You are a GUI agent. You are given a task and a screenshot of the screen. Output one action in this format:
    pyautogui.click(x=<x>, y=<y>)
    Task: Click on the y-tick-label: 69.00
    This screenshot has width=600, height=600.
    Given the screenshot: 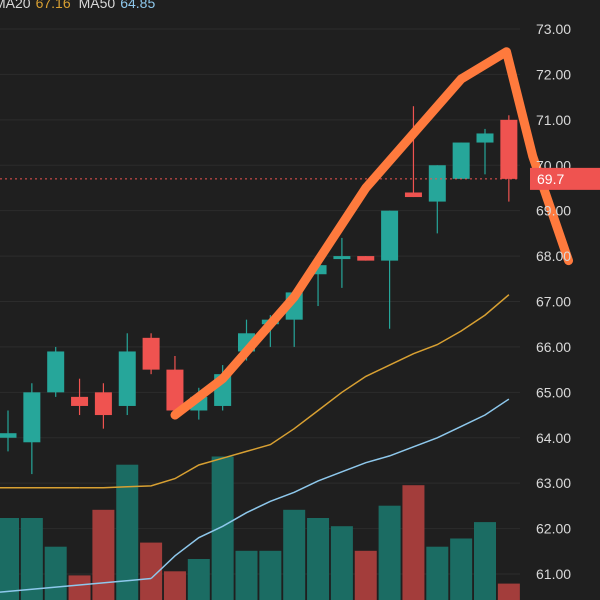 What is the action you would take?
    pyautogui.click(x=553, y=211)
    